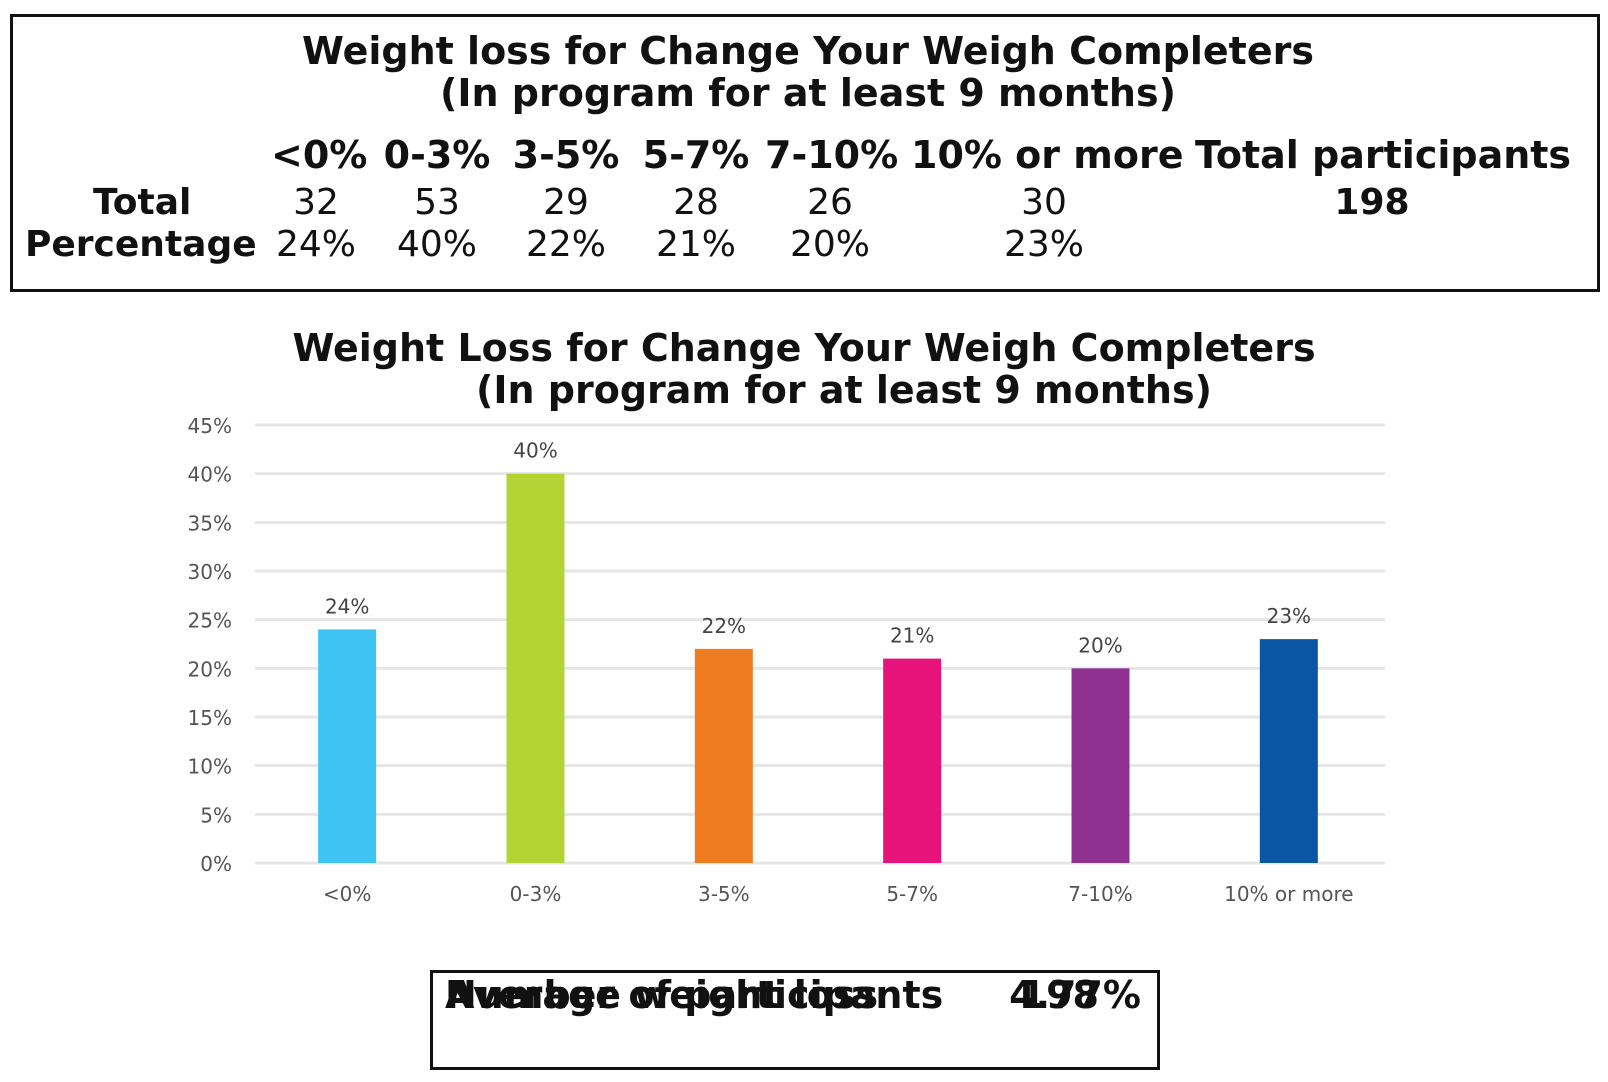 This screenshot has height=1082, width=1608. Describe the element at coordinates (662, 995) in the screenshot. I see `average-label: Average weight loss` at that location.